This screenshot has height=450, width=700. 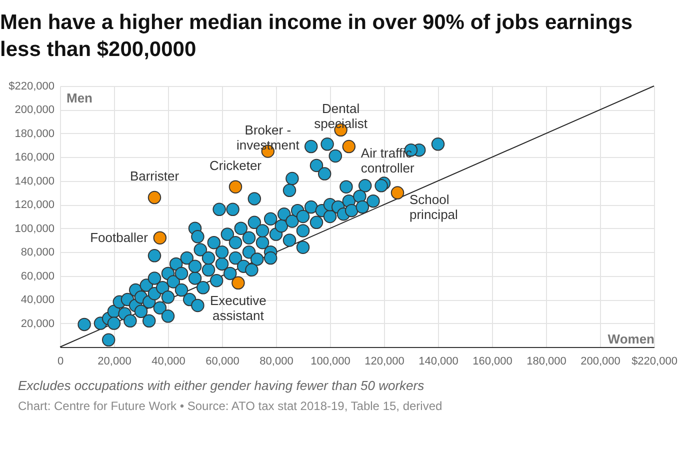 I want to click on y-tick-label: 200,000, so click(x=34, y=110).